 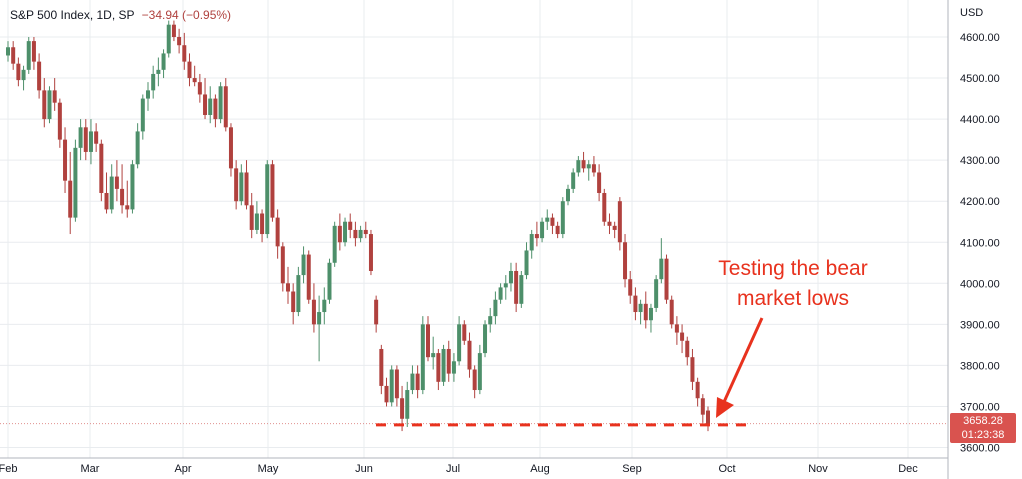 What do you see at coordinates (983, 435) in the screenshot?
I see `bar-countdown: 01:23:38` at bounding box center [983, 435].